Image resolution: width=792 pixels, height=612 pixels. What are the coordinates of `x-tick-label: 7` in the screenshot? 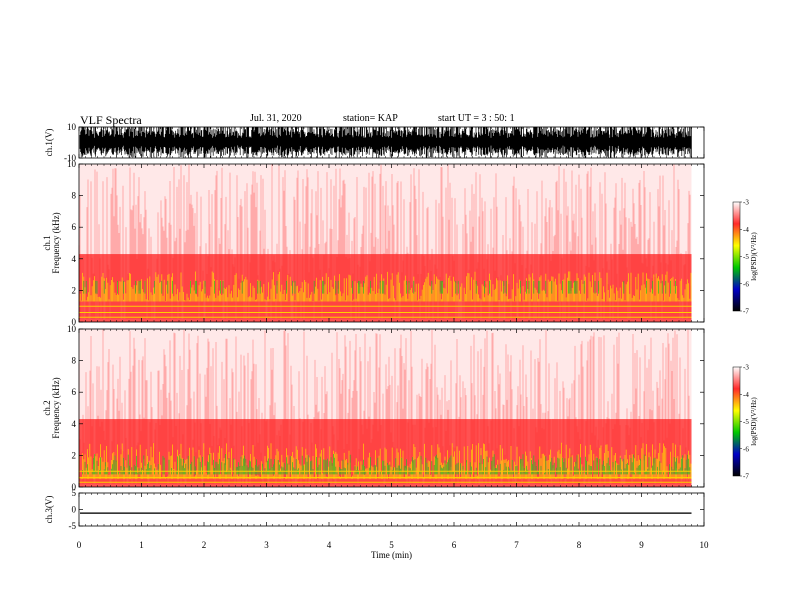 It's located at (516, 545).